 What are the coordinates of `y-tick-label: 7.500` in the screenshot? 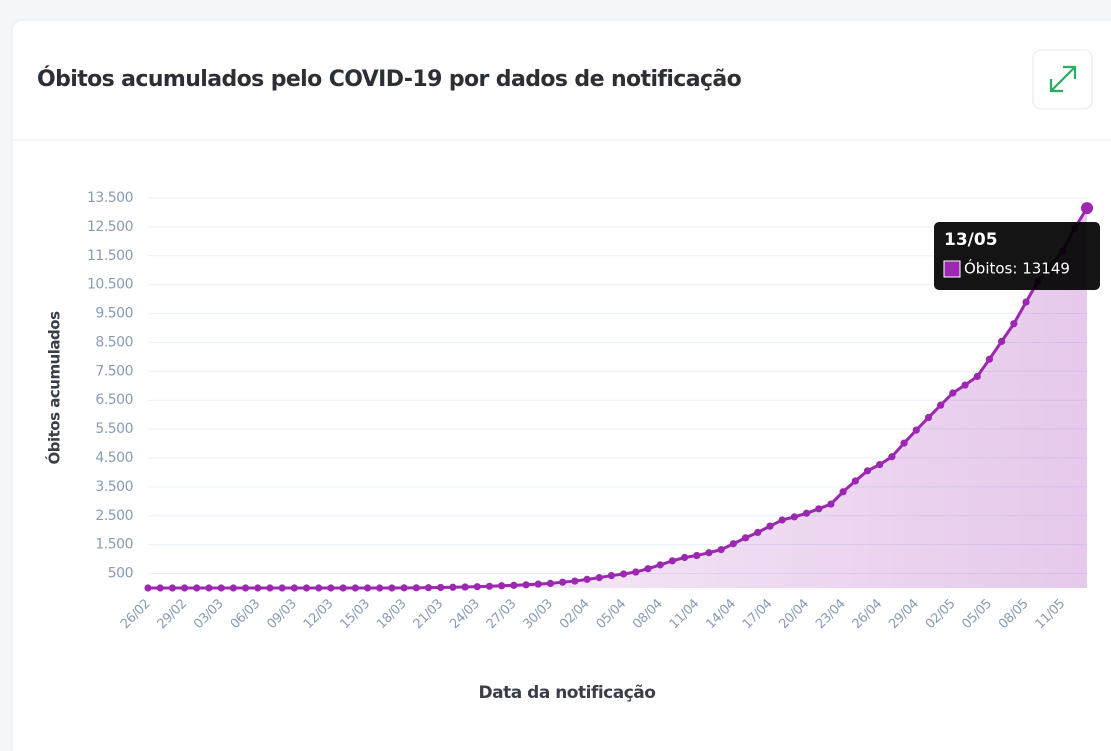 It's located at (114, 371).